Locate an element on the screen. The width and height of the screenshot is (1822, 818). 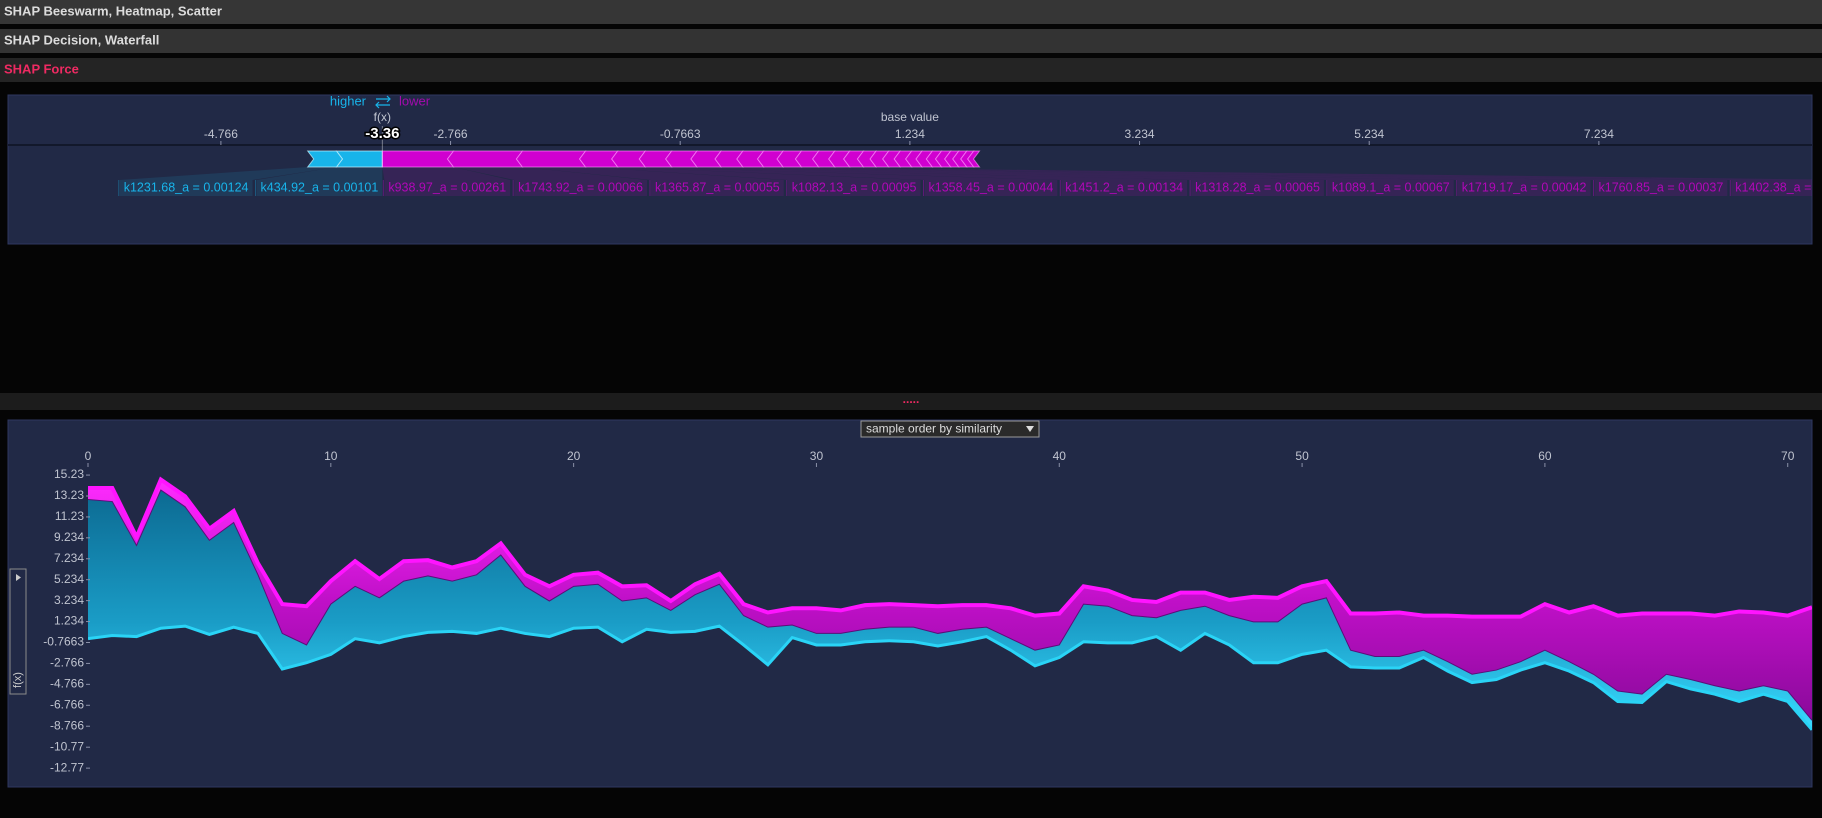
boundary-line is located at coordinates (950, 677).